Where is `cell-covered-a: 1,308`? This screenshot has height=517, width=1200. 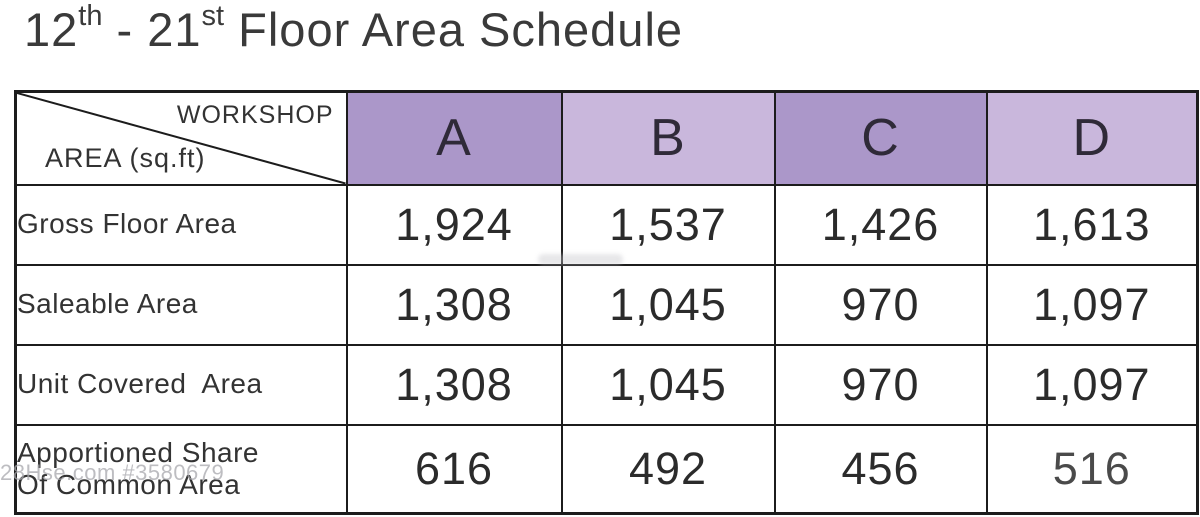
cell-covered-a: 1,308 is located at coordinates (454, 384).